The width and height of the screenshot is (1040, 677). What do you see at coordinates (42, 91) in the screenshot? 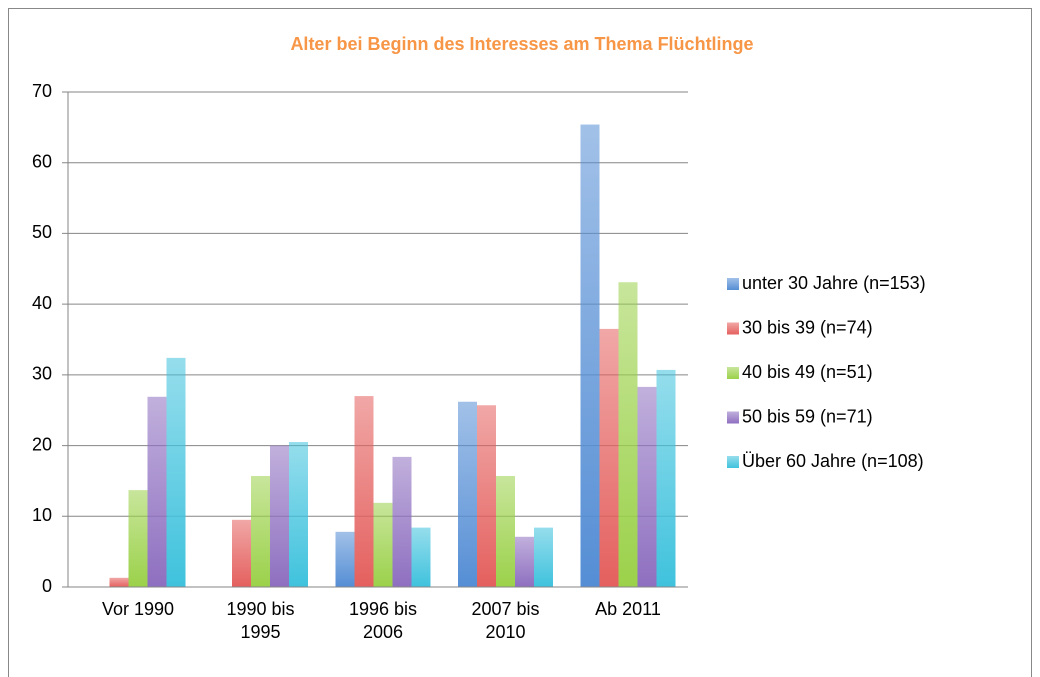
I see `y-tick-label: 70` at bounding box center [42, 91].